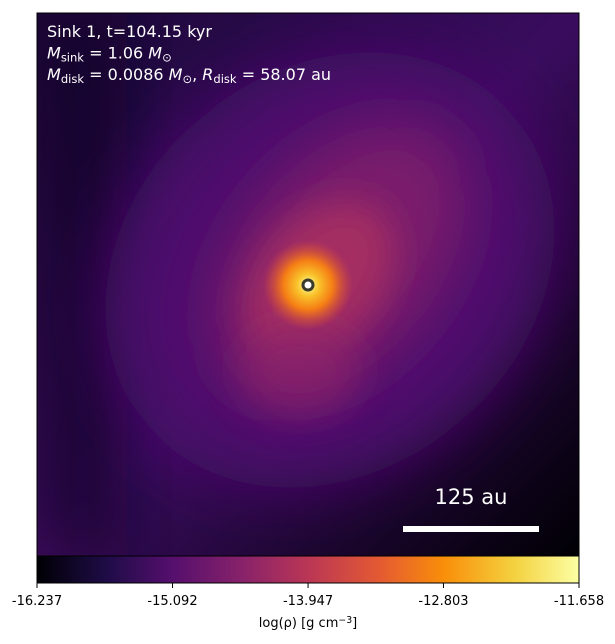 The height and width of the screenshot is (644, 615). What do you see at coordinates (471, 497) in the screenshot?
I see `scale-bar-label: 125 au` at bounding box center [471, 497].